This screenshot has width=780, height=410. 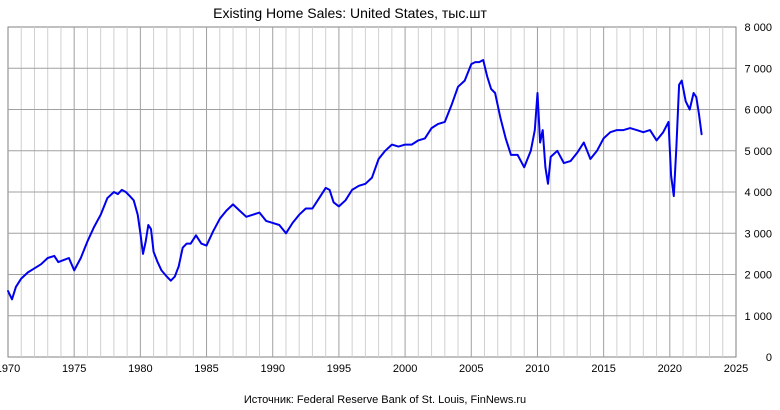 What do you see at coordinates (736, 369) in the screenshot?
I see `x-tick-label: 2025` at bounding box center [736, 369].